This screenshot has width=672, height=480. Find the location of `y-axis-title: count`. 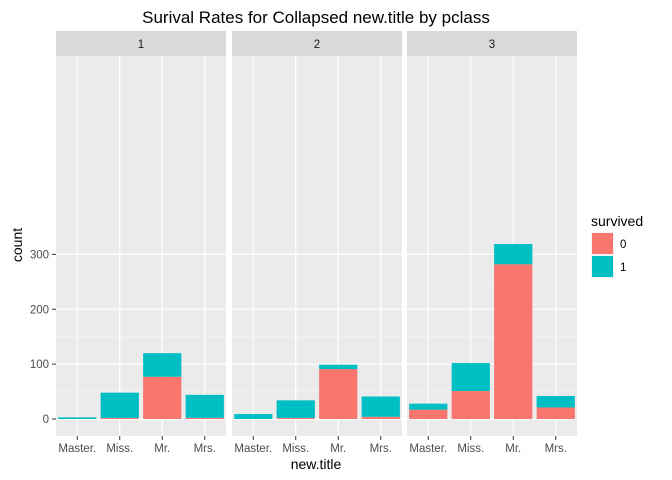

y-axis-title: count is located at coordinates (17, 245).